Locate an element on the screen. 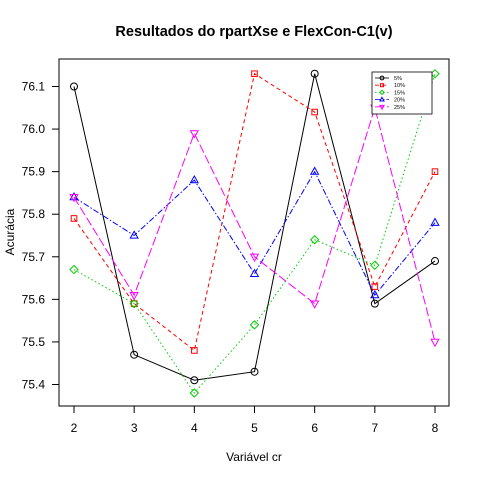  x-tick-label: 5 is located at coordinates (254, 428).